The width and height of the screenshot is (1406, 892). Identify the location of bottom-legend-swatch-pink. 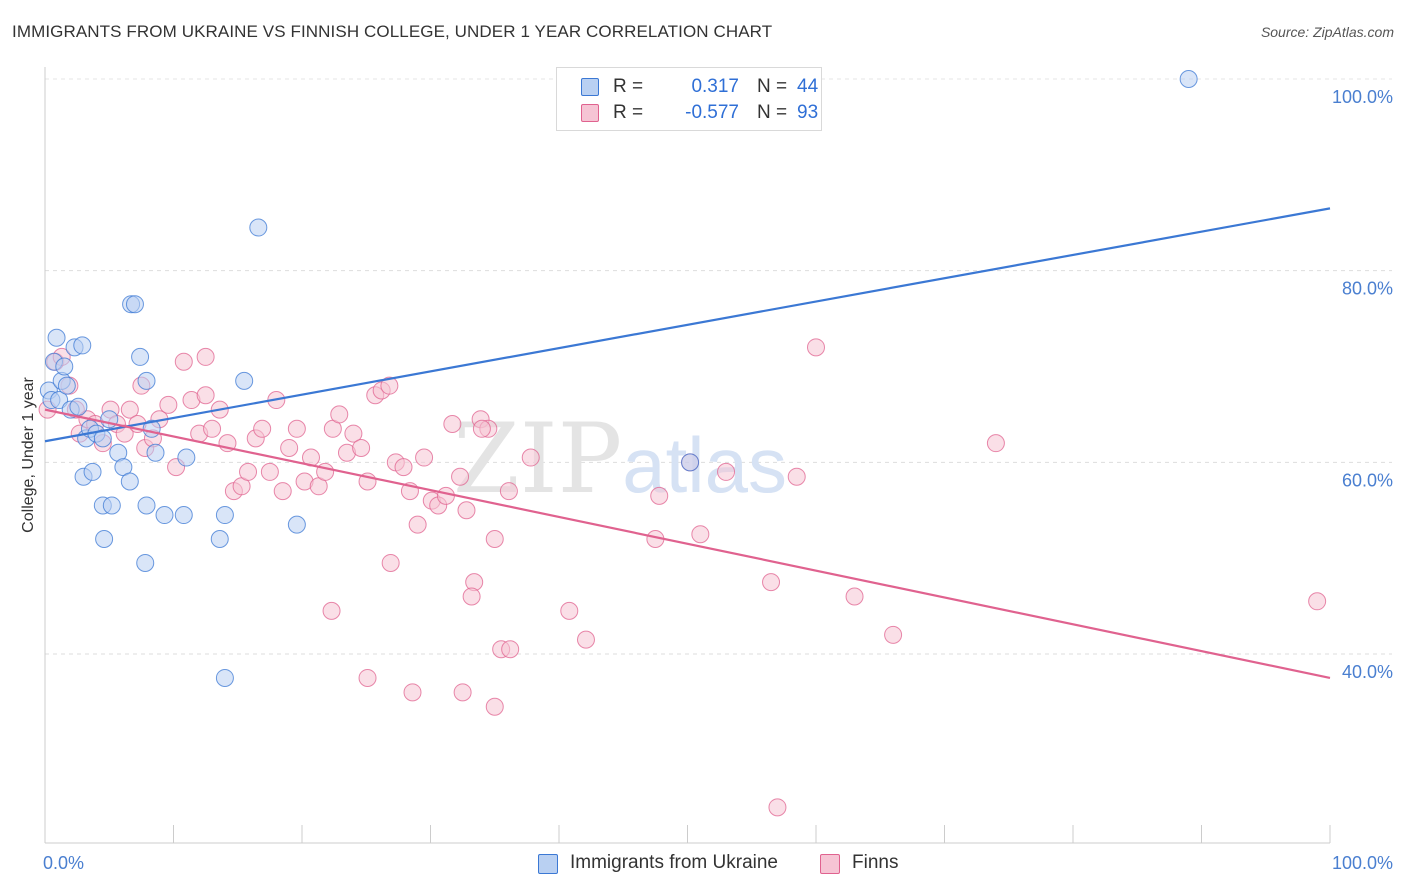
(830, 864).